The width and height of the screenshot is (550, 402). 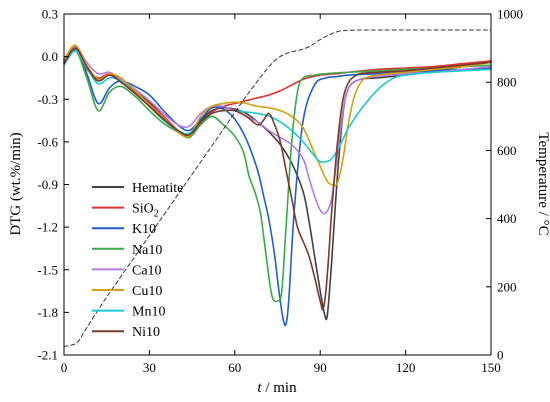 What do you see at coordinates (47, 269) in the screenshot?
I see `y-tick-label: -1.5` at bounding box center [47, 269].